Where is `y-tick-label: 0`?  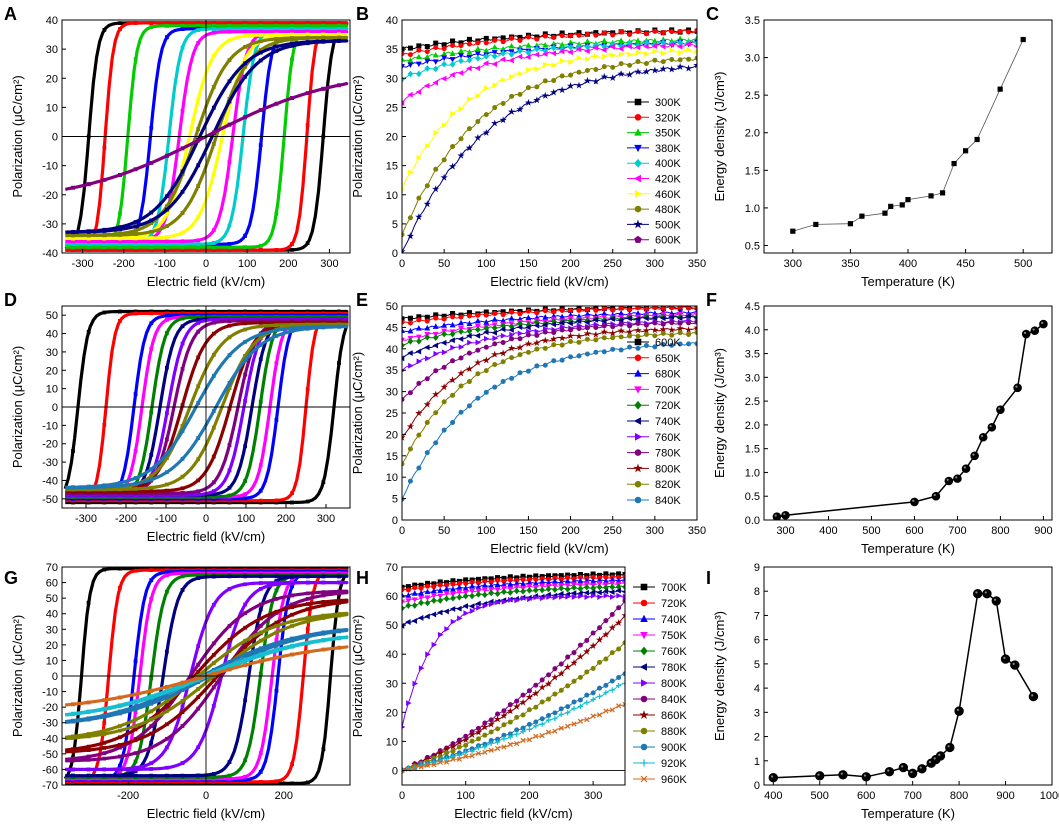 y-tick-label: 0 is located at coordinates (395, 521).